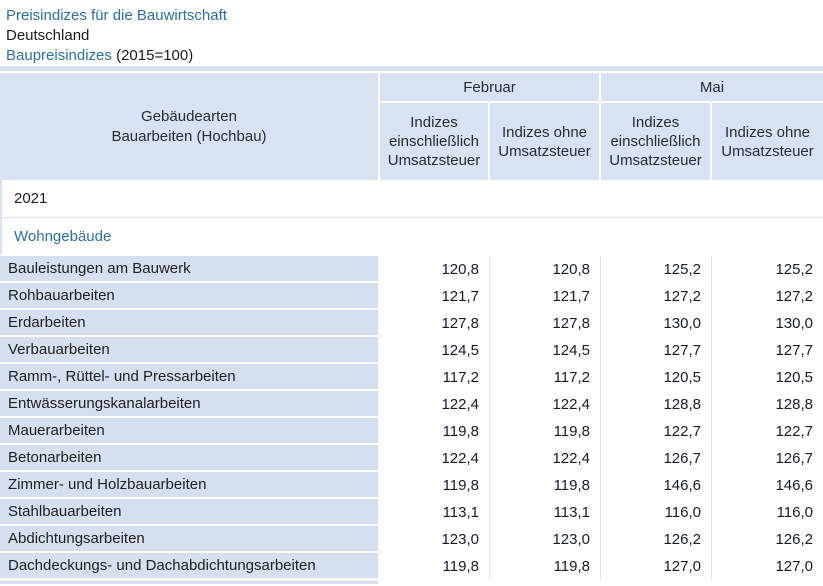  I want to click on column-group-februar: Februar, so click(490, 87).